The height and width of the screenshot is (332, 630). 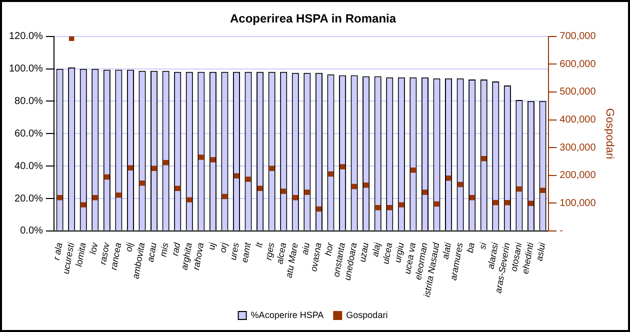 I want to click on y2-tick-label: -, so click(x=561, y=231).